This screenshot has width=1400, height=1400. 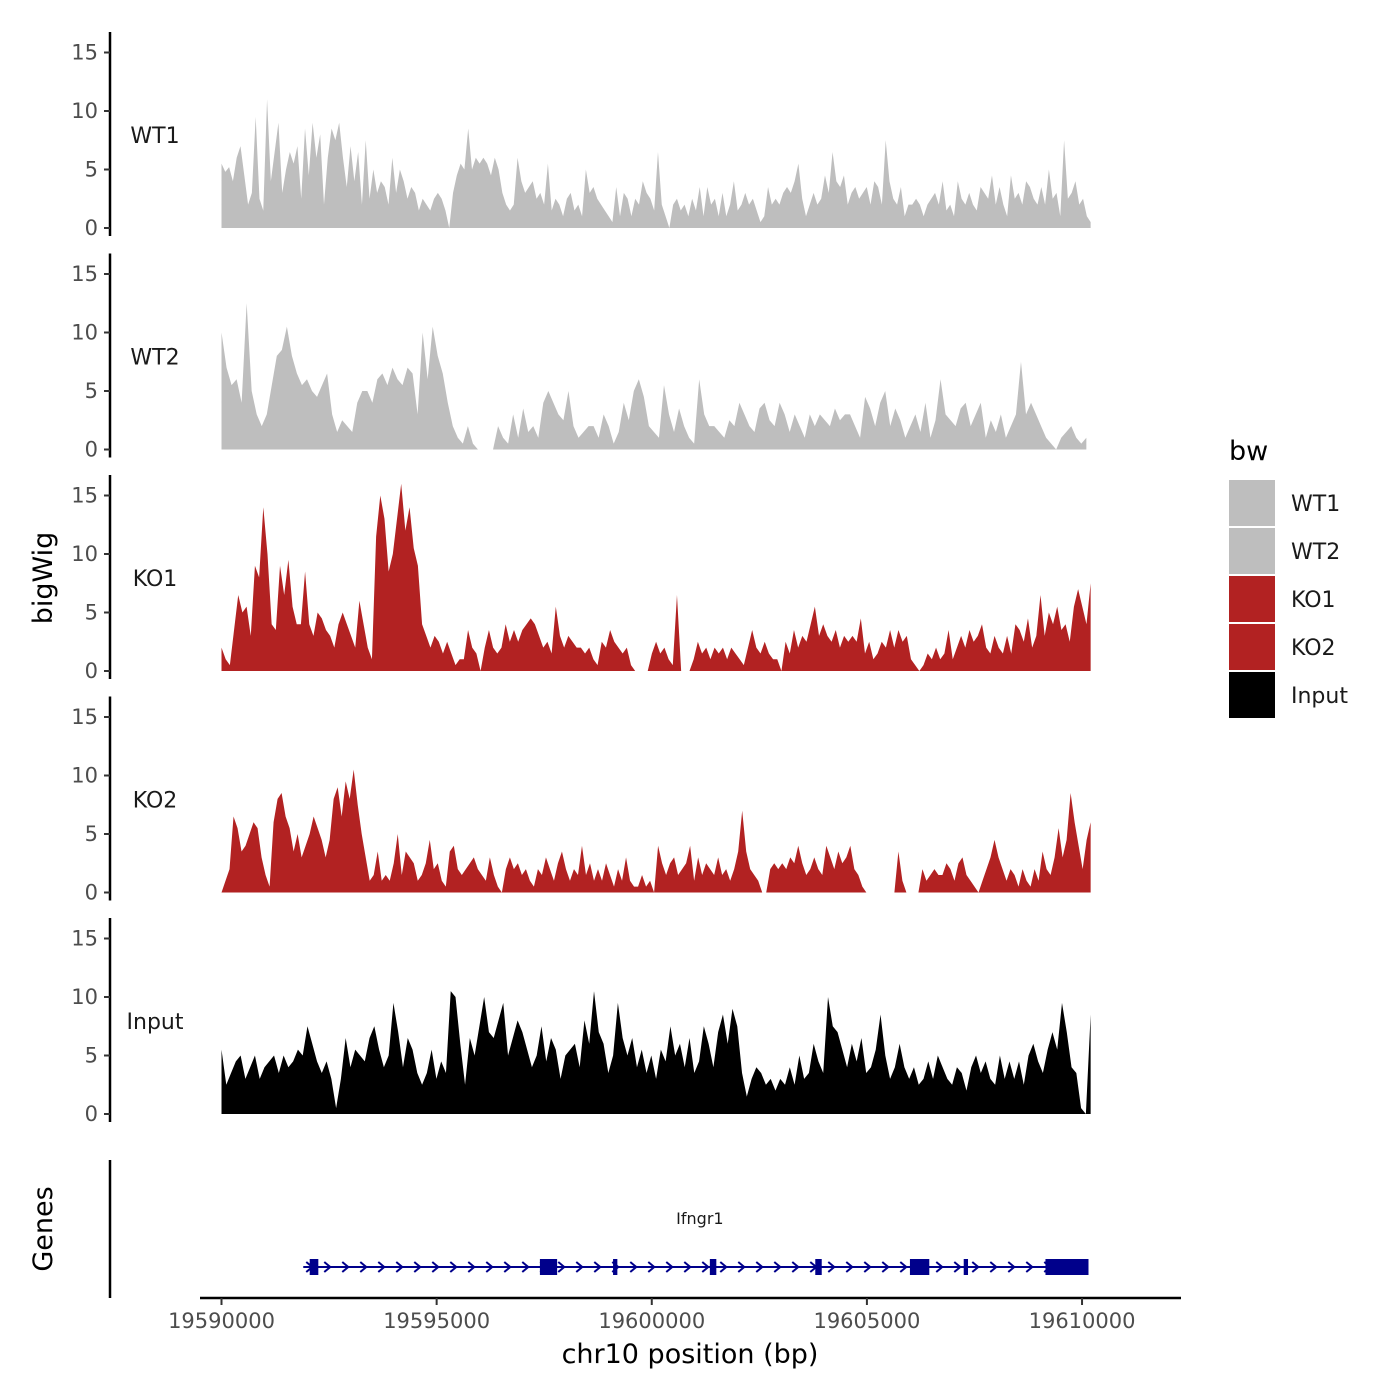 What do you see at coordinates (43, 578) in the screenshot?
I see `y-axis-title: bigWig` at bounding box center [43, 578].